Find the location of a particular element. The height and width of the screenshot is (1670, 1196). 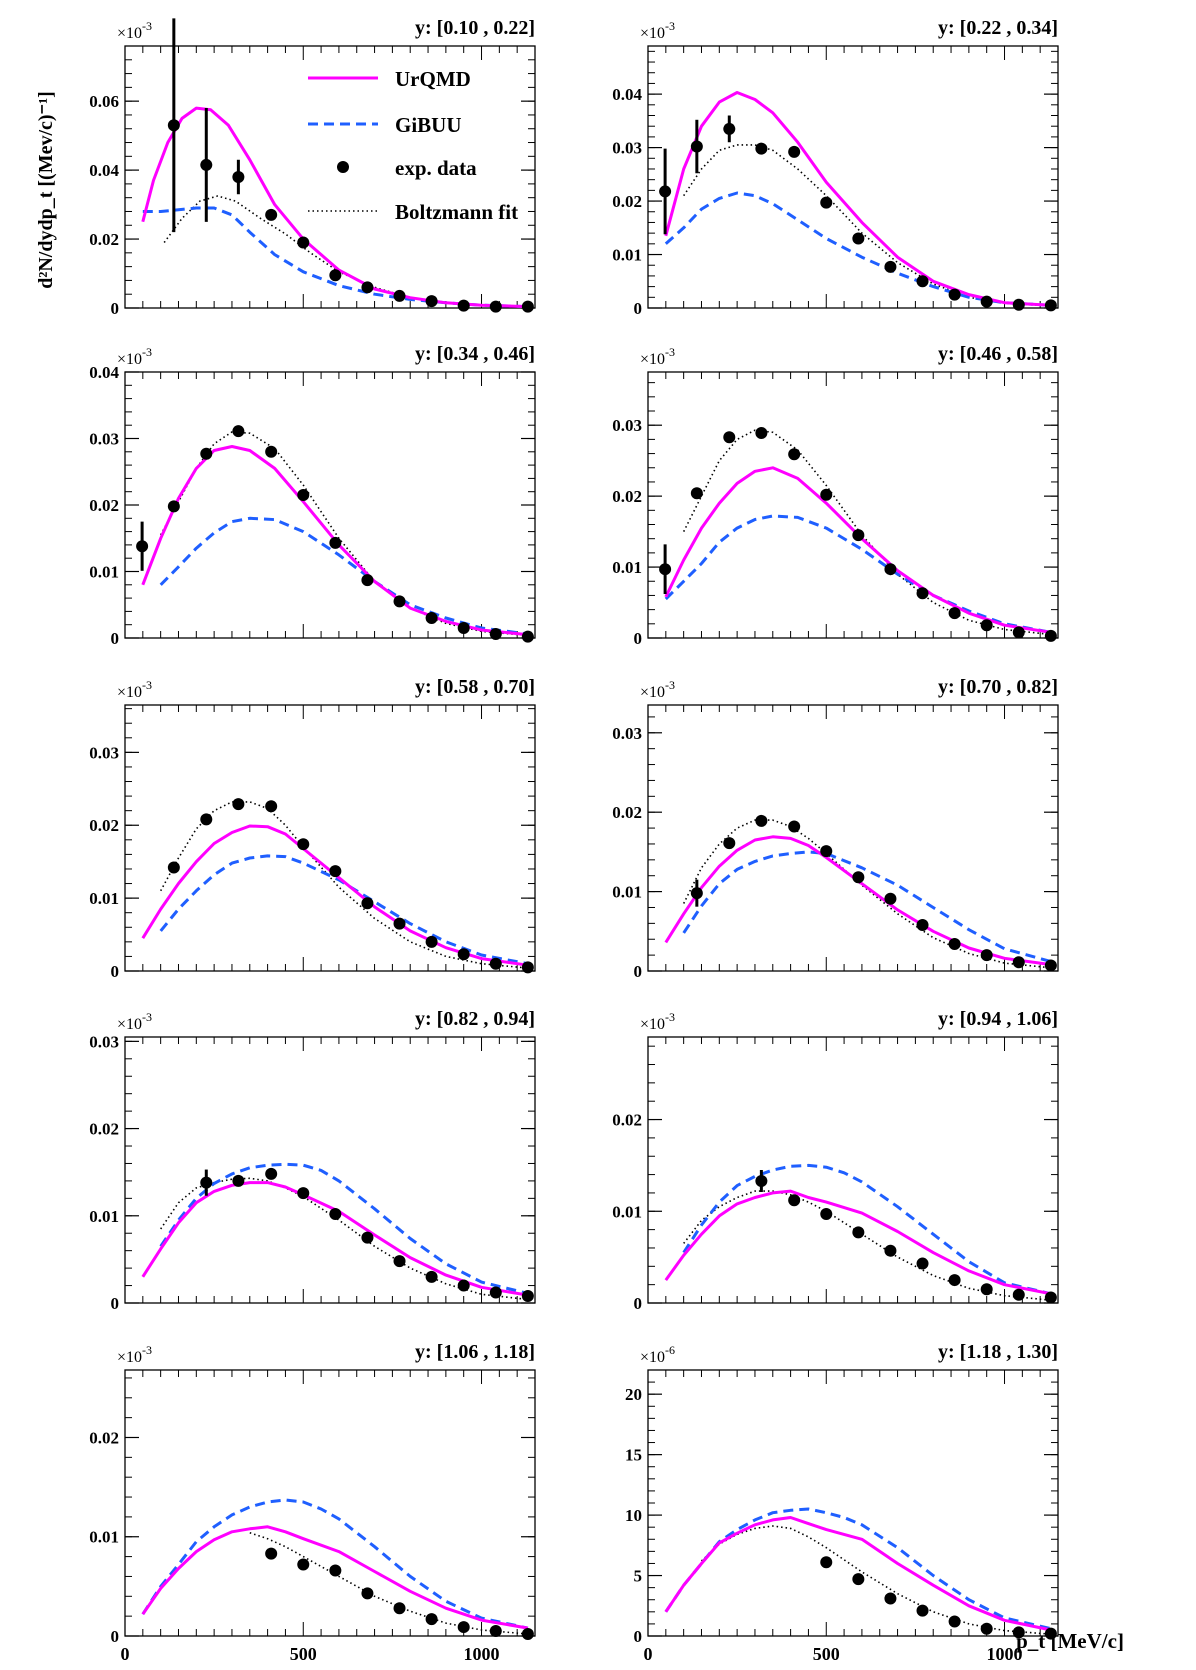

panel-1: y: [0.10 , 0.22] ×10⁻³ 0 0.02 0.04 0.06 is located at coordinates (312, 167).